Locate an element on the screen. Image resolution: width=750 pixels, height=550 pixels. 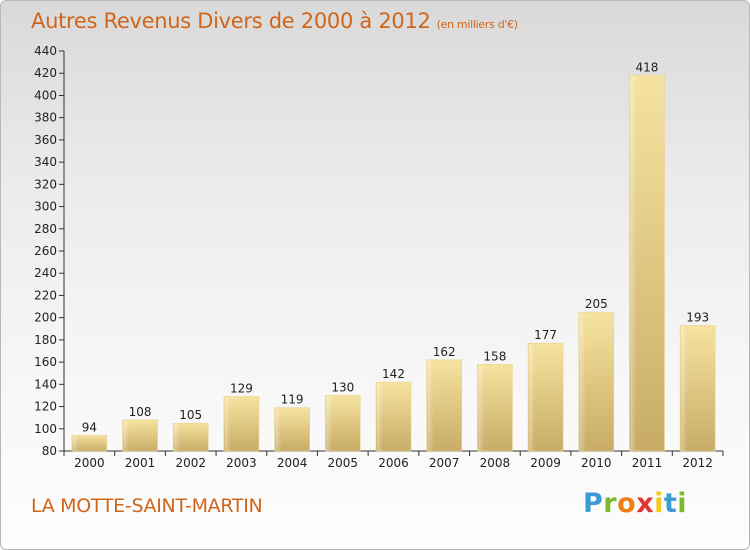
x-tick-label: 2000 is located at coordinates (89, 463).